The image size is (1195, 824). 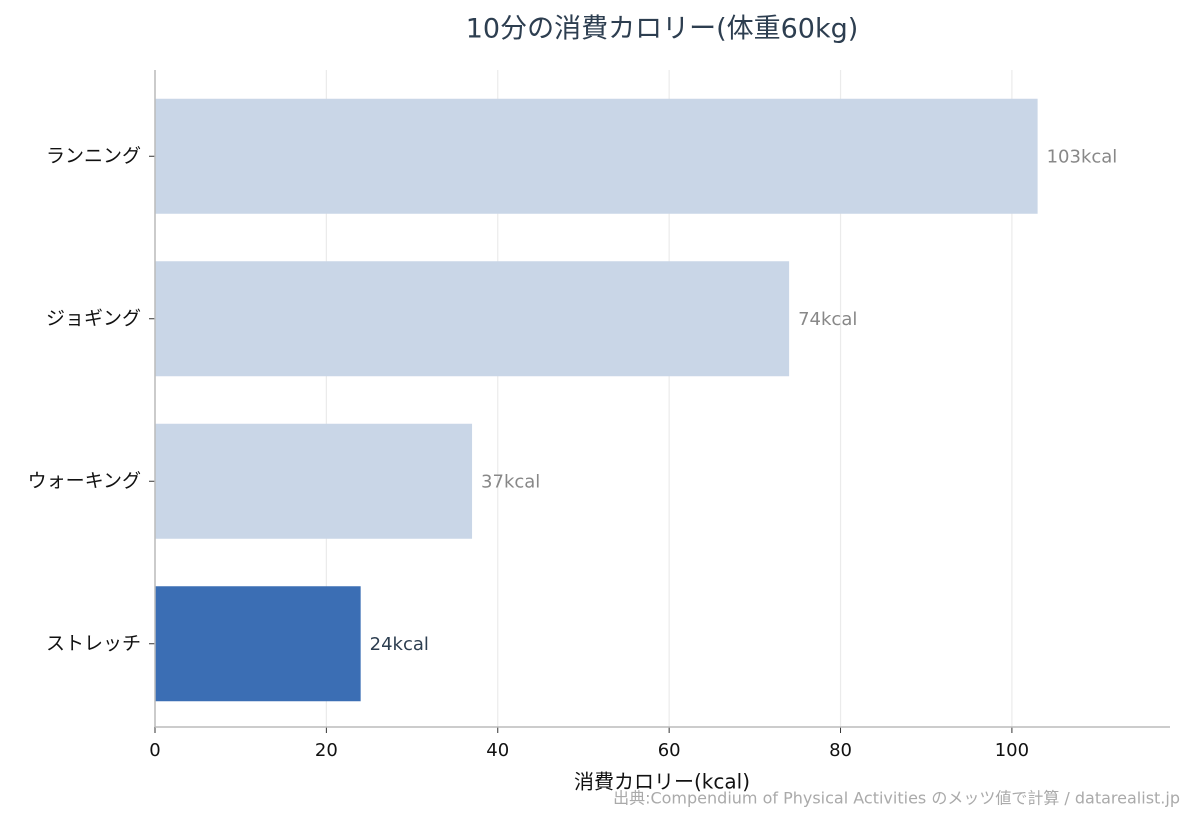 I want to click on x-tick-label: 60, so click(x=669, y=750).